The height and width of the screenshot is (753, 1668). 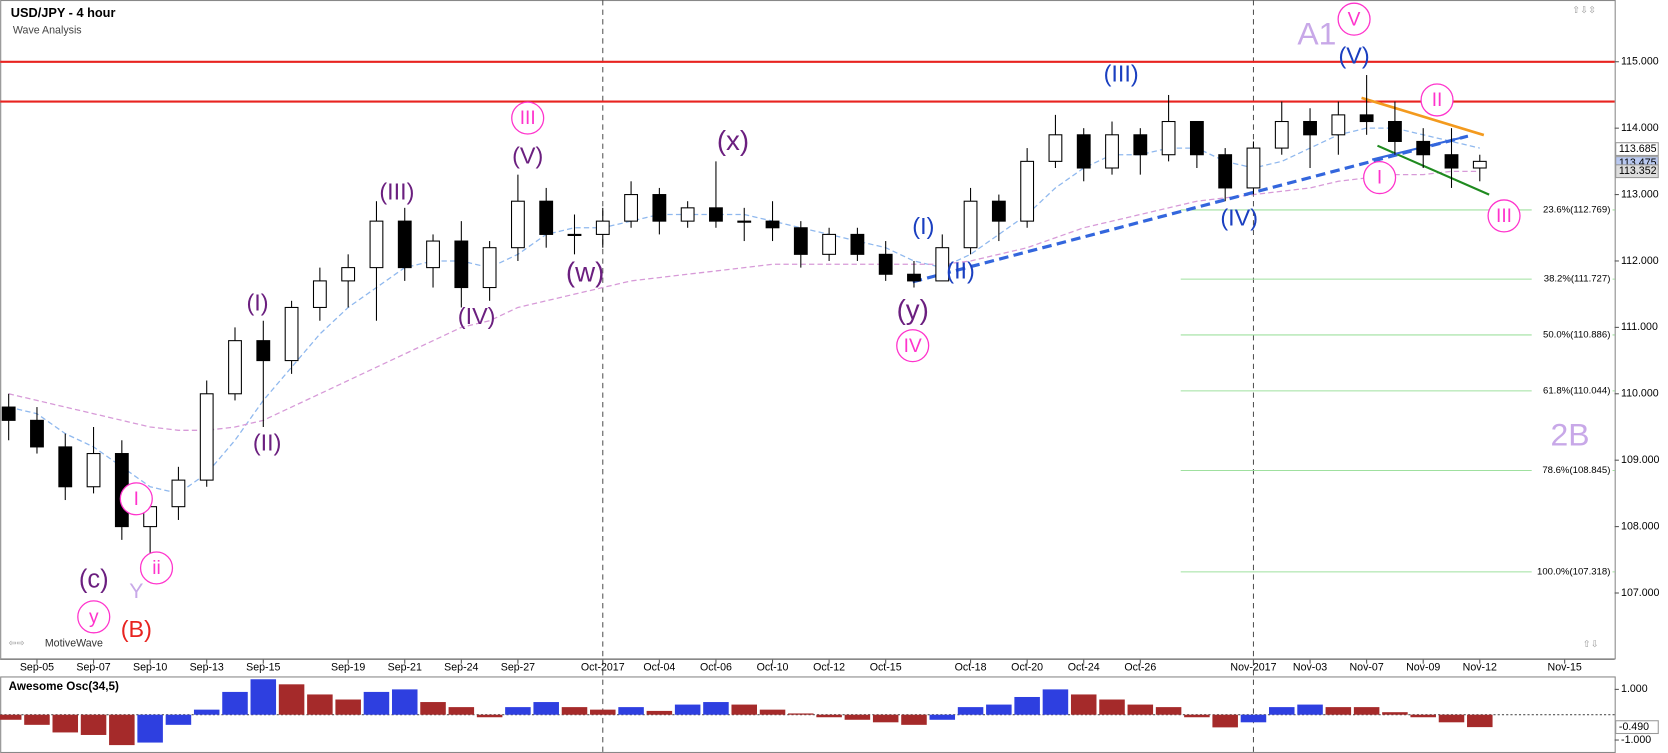 What do you see at coordinates (1480, 668) in the screenshot?
I see `x-tick-label: Nov-12` at bounding box center [1480, 668].